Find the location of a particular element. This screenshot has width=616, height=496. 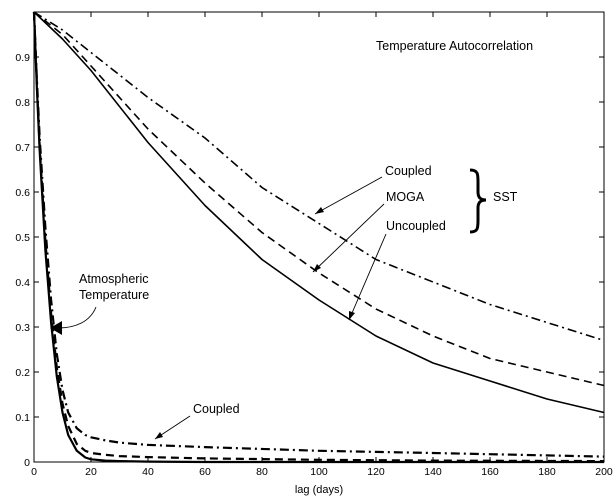

y-tick-label: 0.3 is located at coordinates (22, 328).